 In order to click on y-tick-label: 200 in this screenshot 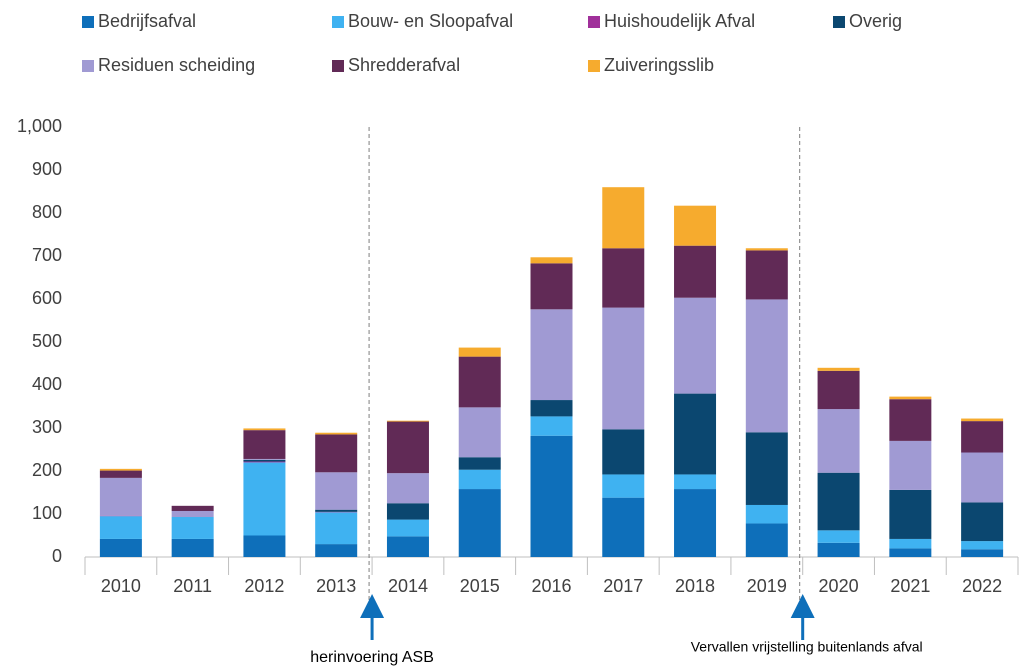, I will do `click(47, 470)`.